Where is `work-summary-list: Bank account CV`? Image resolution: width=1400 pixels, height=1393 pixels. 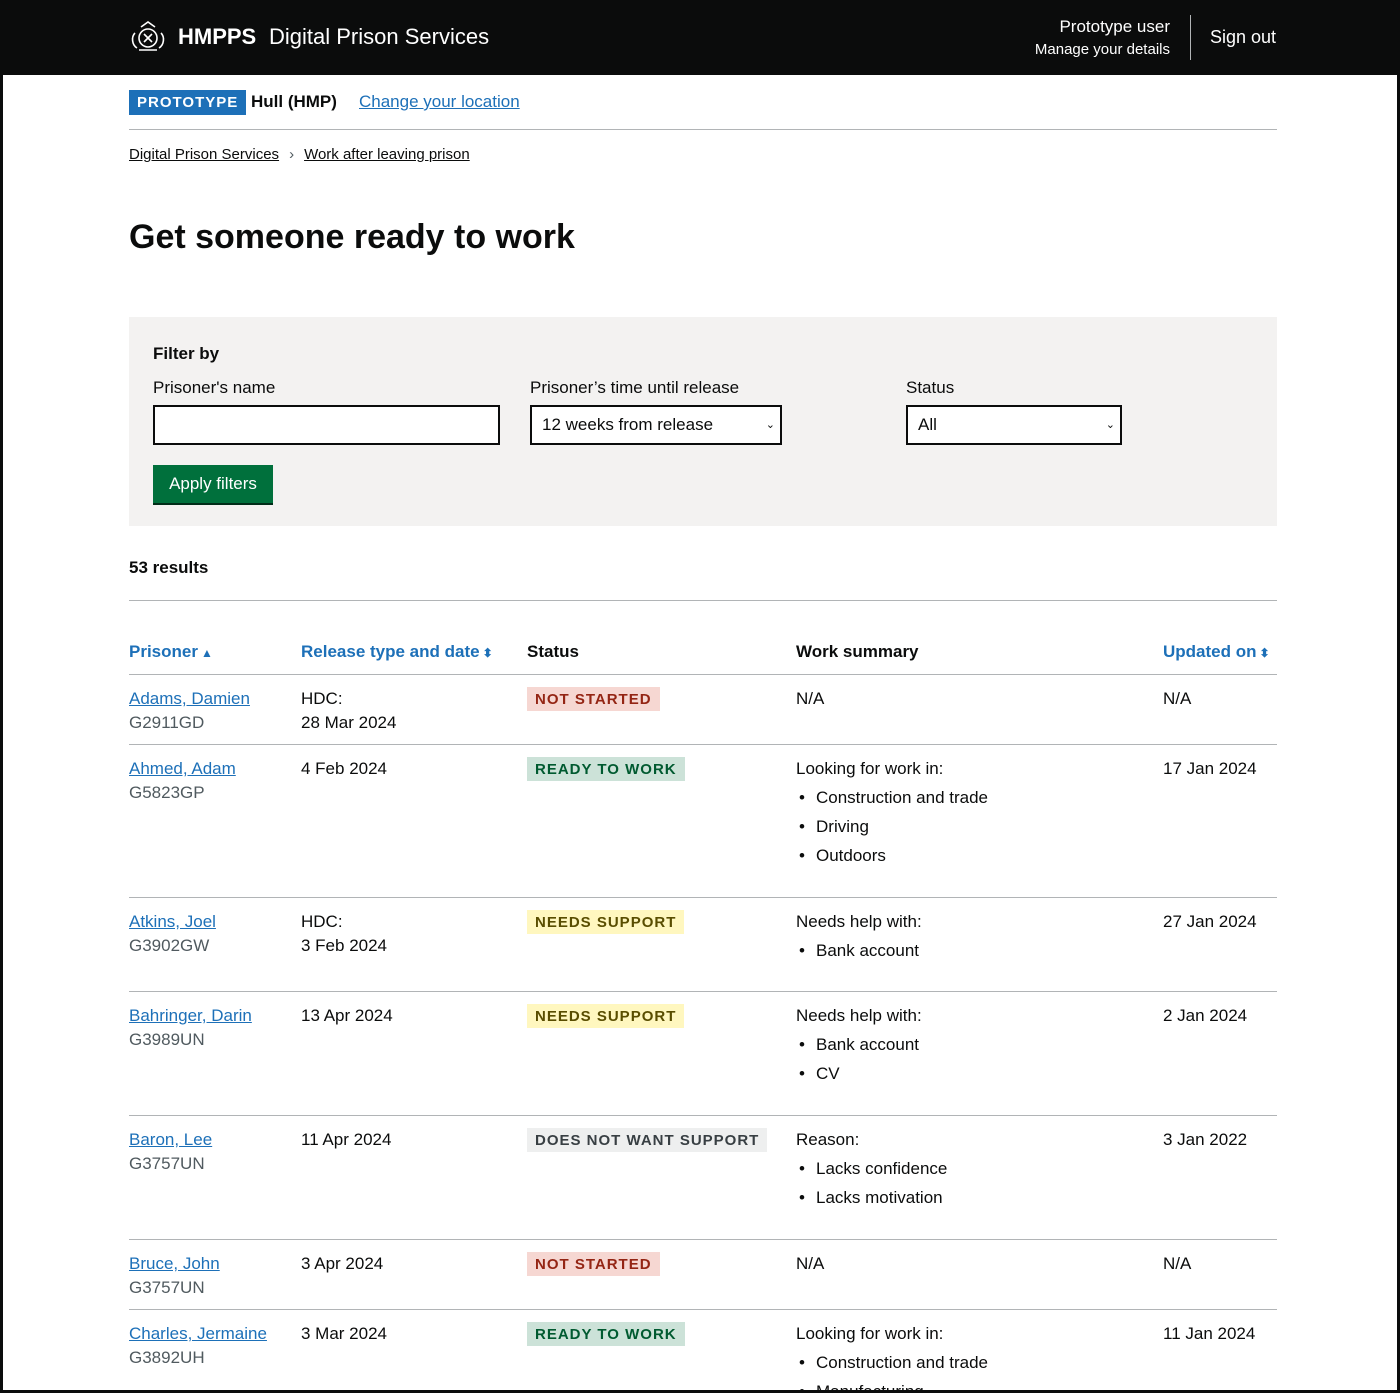
work-summary-list: Bank account CV is located at coordinates (859, 1059).